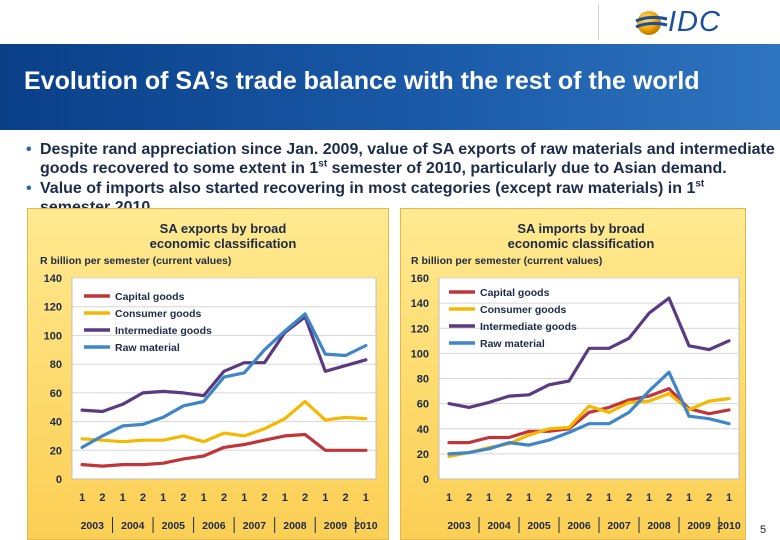 This screenshot has width=780, height=540. Describe the element at coordinates (214, 526) in the screenshot. I see `exports-year-label: 2006` at that location.